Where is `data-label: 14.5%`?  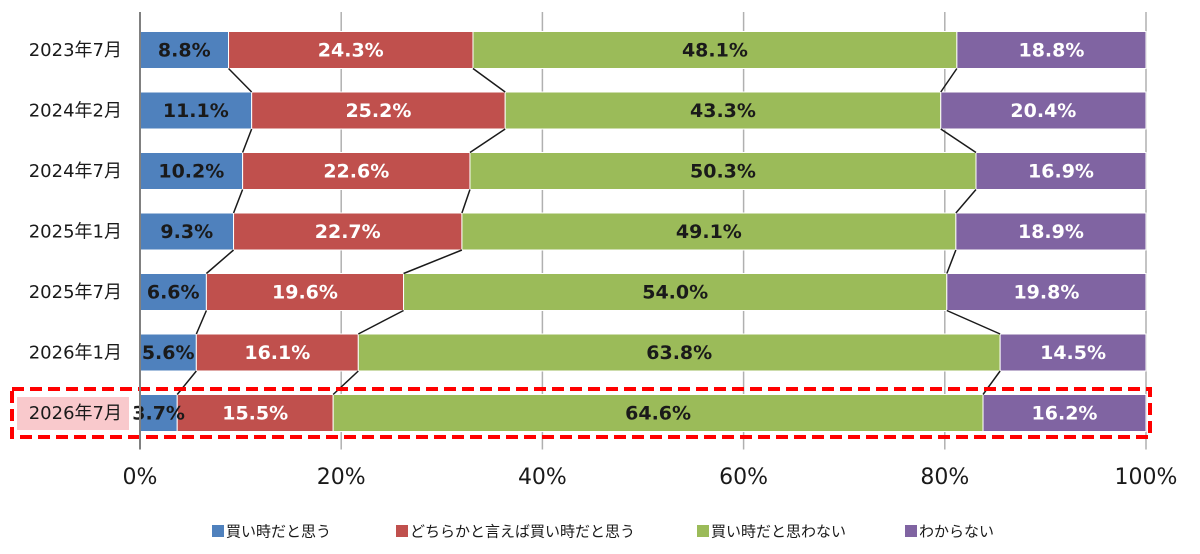
data-label: 14.5% is located at coordinates (1073, 353).